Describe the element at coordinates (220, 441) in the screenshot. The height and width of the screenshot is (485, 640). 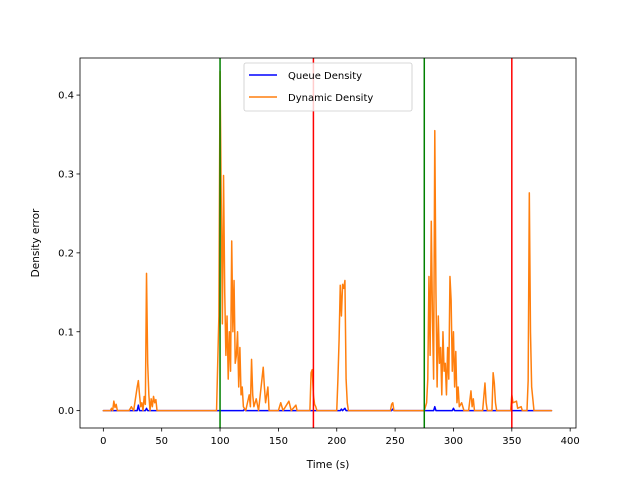
I see `x-tick-label: 100` at that location.